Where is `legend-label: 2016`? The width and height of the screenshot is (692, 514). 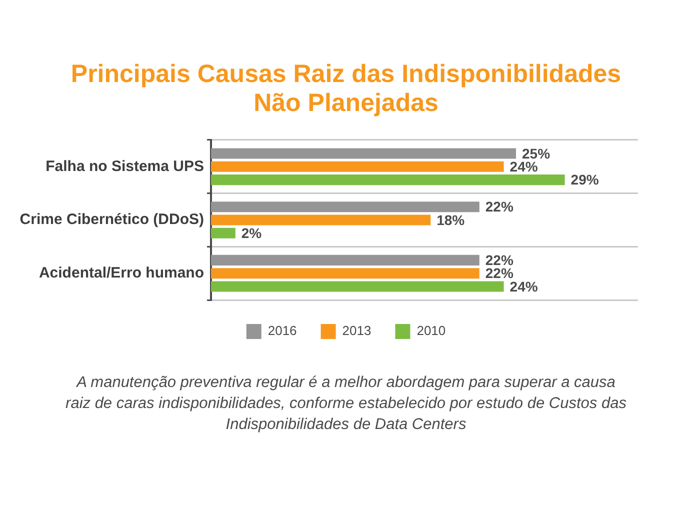 legend-label: 2016 is located at coordinates (282, 330).